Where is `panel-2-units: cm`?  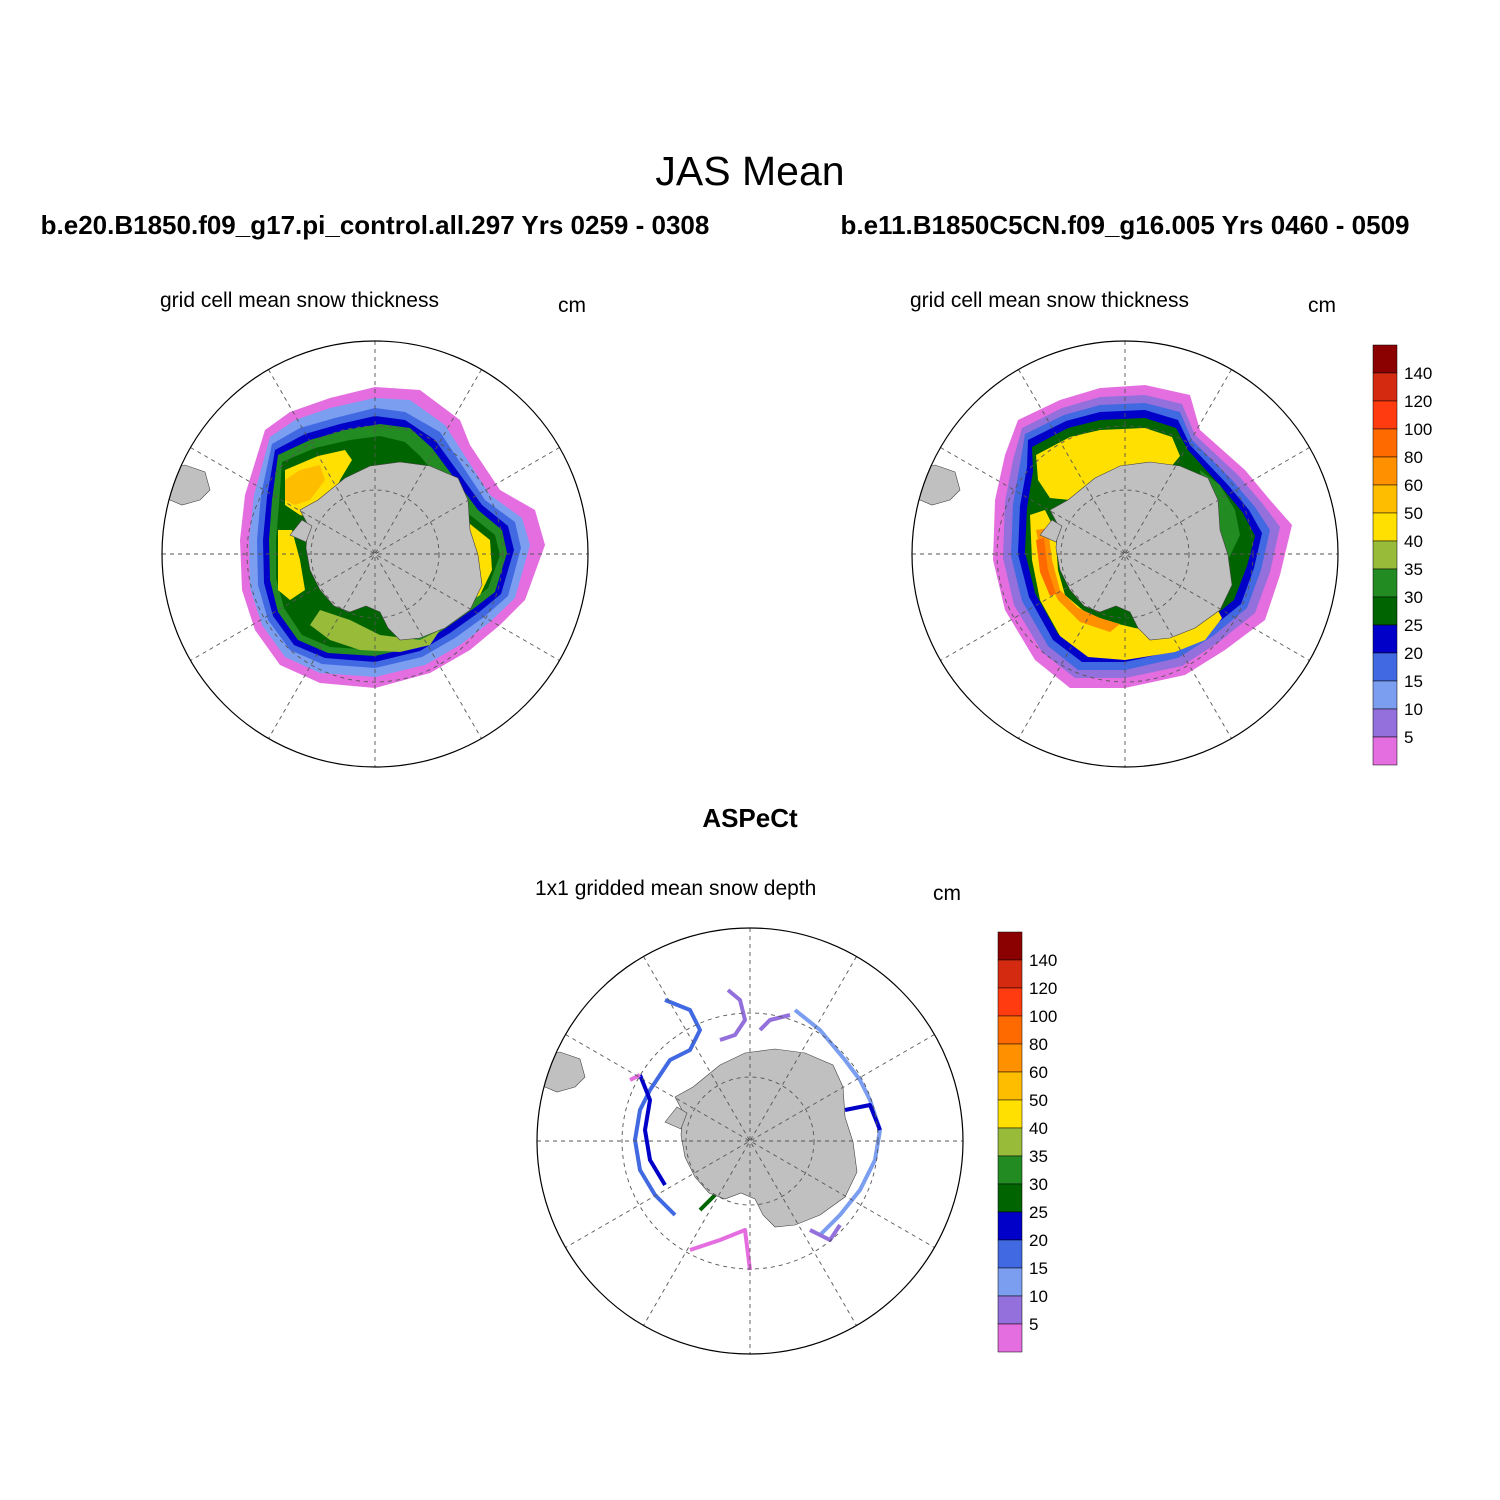
panel-2-units: cm is located at coordinates (1322, 305).